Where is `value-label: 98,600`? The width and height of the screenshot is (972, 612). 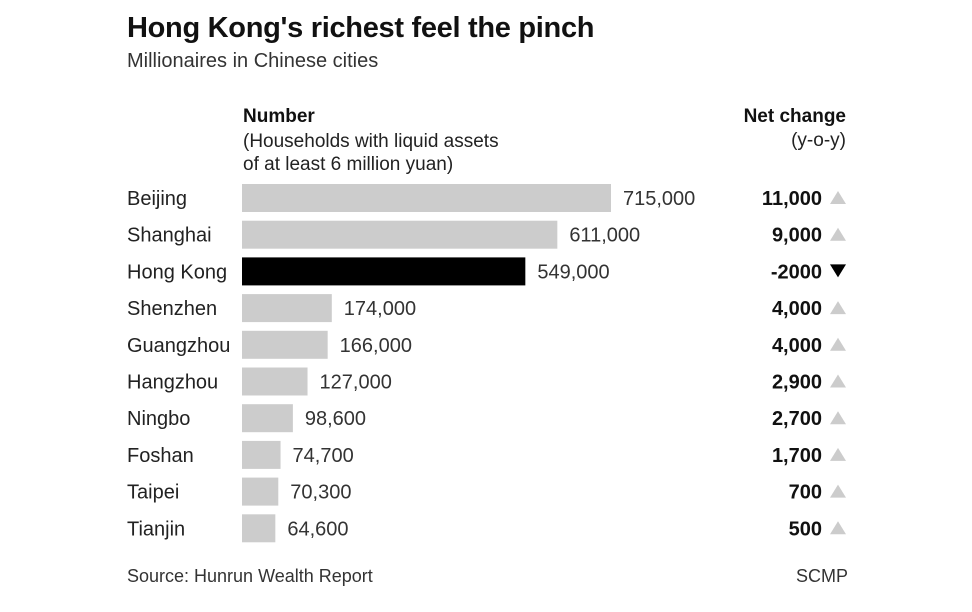
value-label: 98,600 is located at coordinates (335, 419).